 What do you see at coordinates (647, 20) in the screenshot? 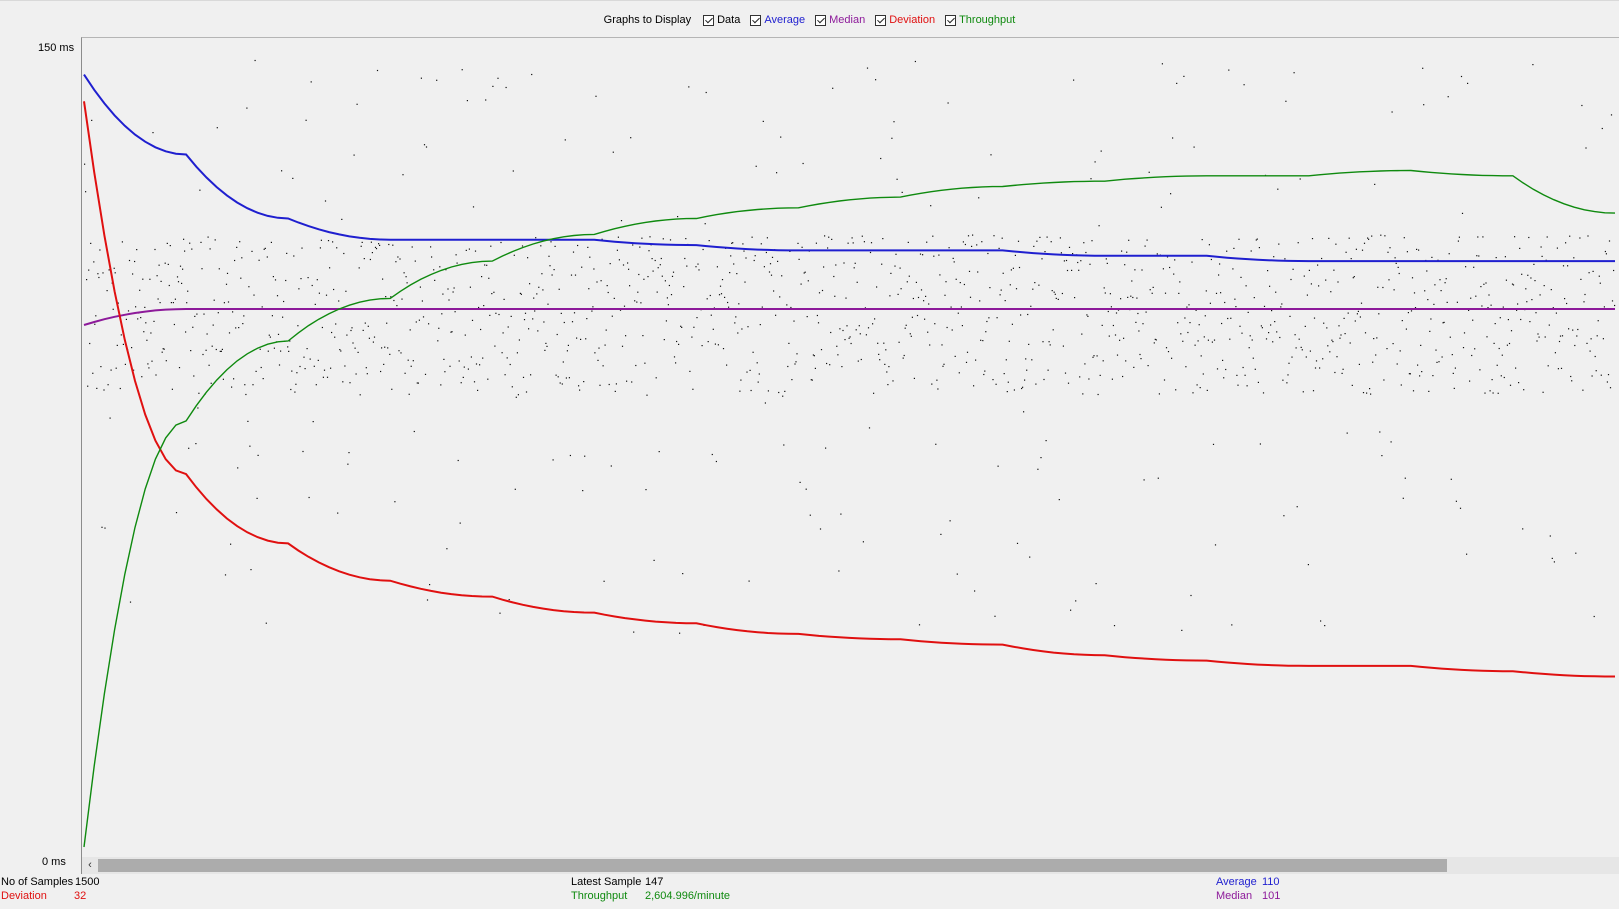
I see `graphs-to-display-label: Graphs to Display` at bounding box center [647, 20].